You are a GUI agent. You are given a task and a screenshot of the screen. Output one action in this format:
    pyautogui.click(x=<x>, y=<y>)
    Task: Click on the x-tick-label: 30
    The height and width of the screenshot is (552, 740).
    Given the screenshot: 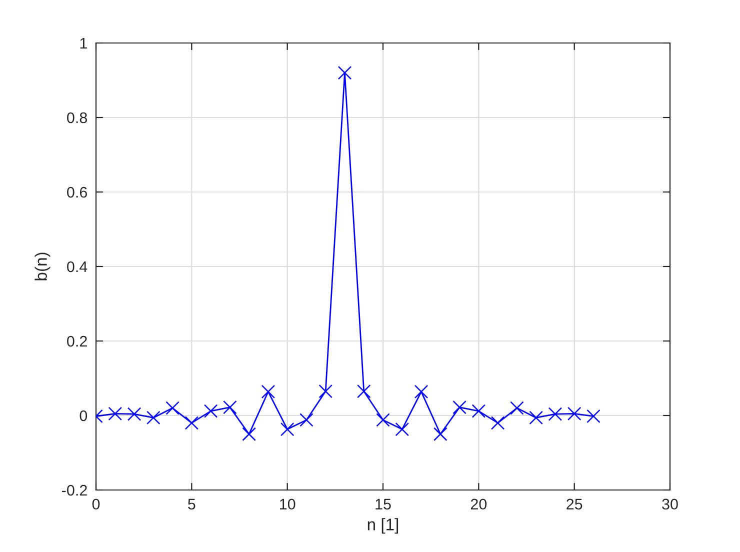 What is the action you would take?
    pyautogui.click(x=670, y=504)
    